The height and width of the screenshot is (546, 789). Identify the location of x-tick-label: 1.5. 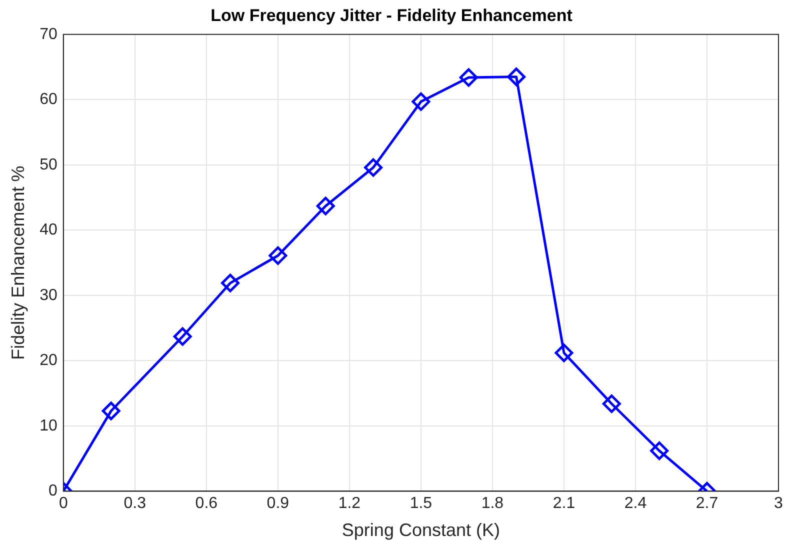
(421, 503).